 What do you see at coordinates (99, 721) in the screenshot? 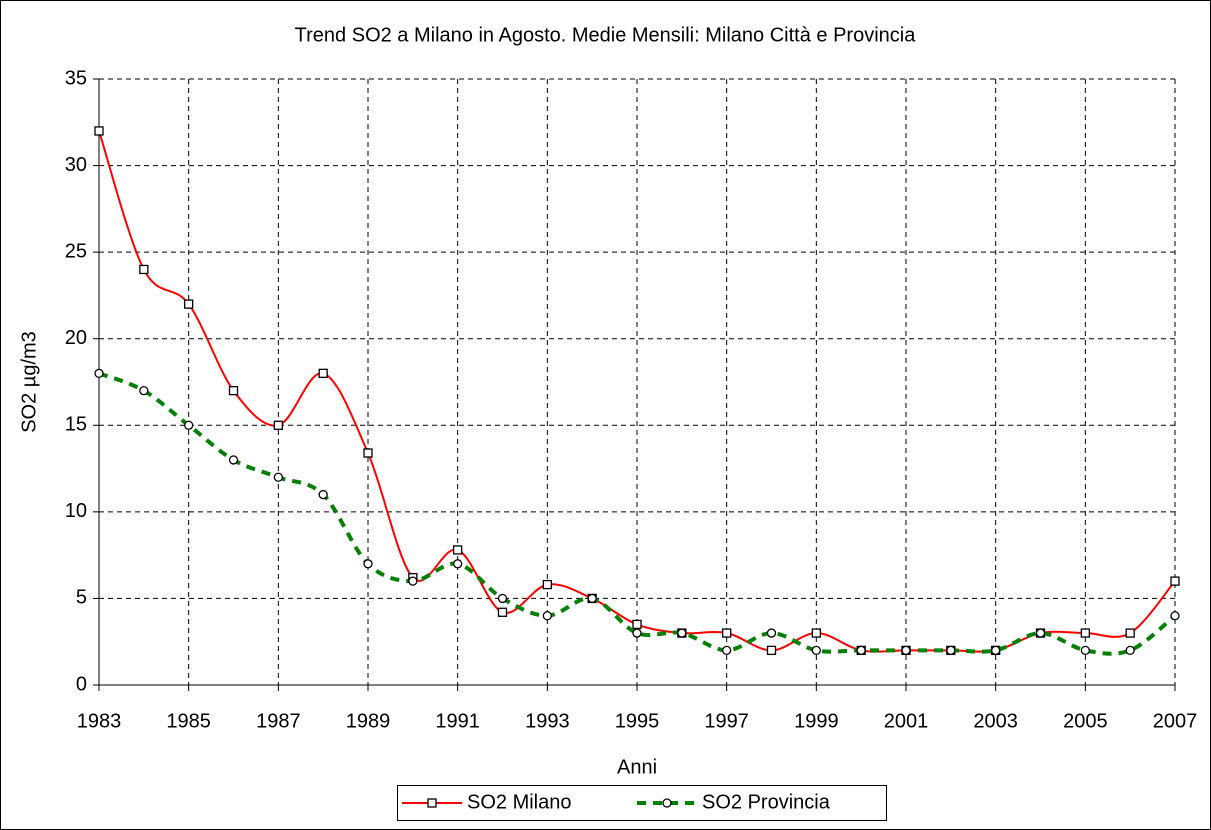
I see `x-tick-label: 1983` at bounding box center [99, 721].